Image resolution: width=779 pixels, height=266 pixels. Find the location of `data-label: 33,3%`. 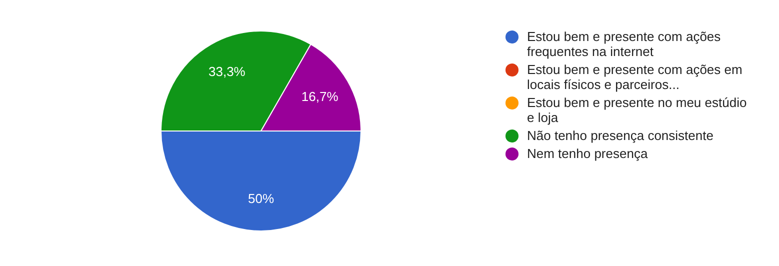

data-label: 33,3% is located at coordinates (227, 72).